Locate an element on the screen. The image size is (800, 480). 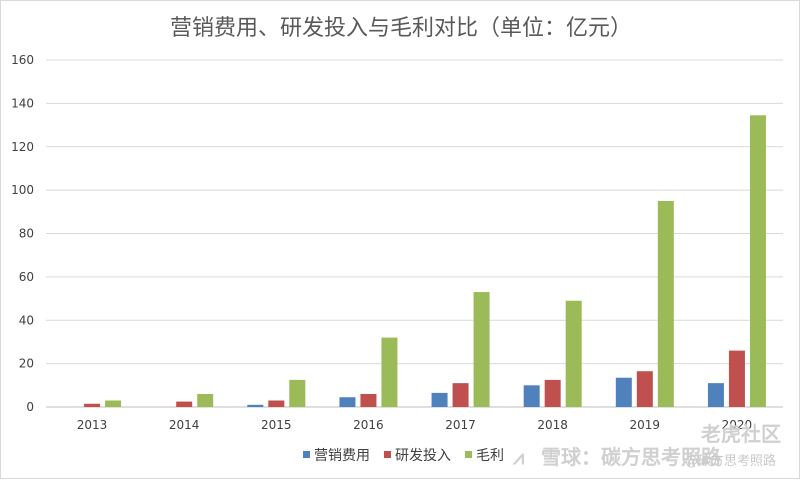
watermark: ⩘ 雪球：碳方思考照路 老虎社区 @碳方思考照路 is located at coordinates (646, 445).